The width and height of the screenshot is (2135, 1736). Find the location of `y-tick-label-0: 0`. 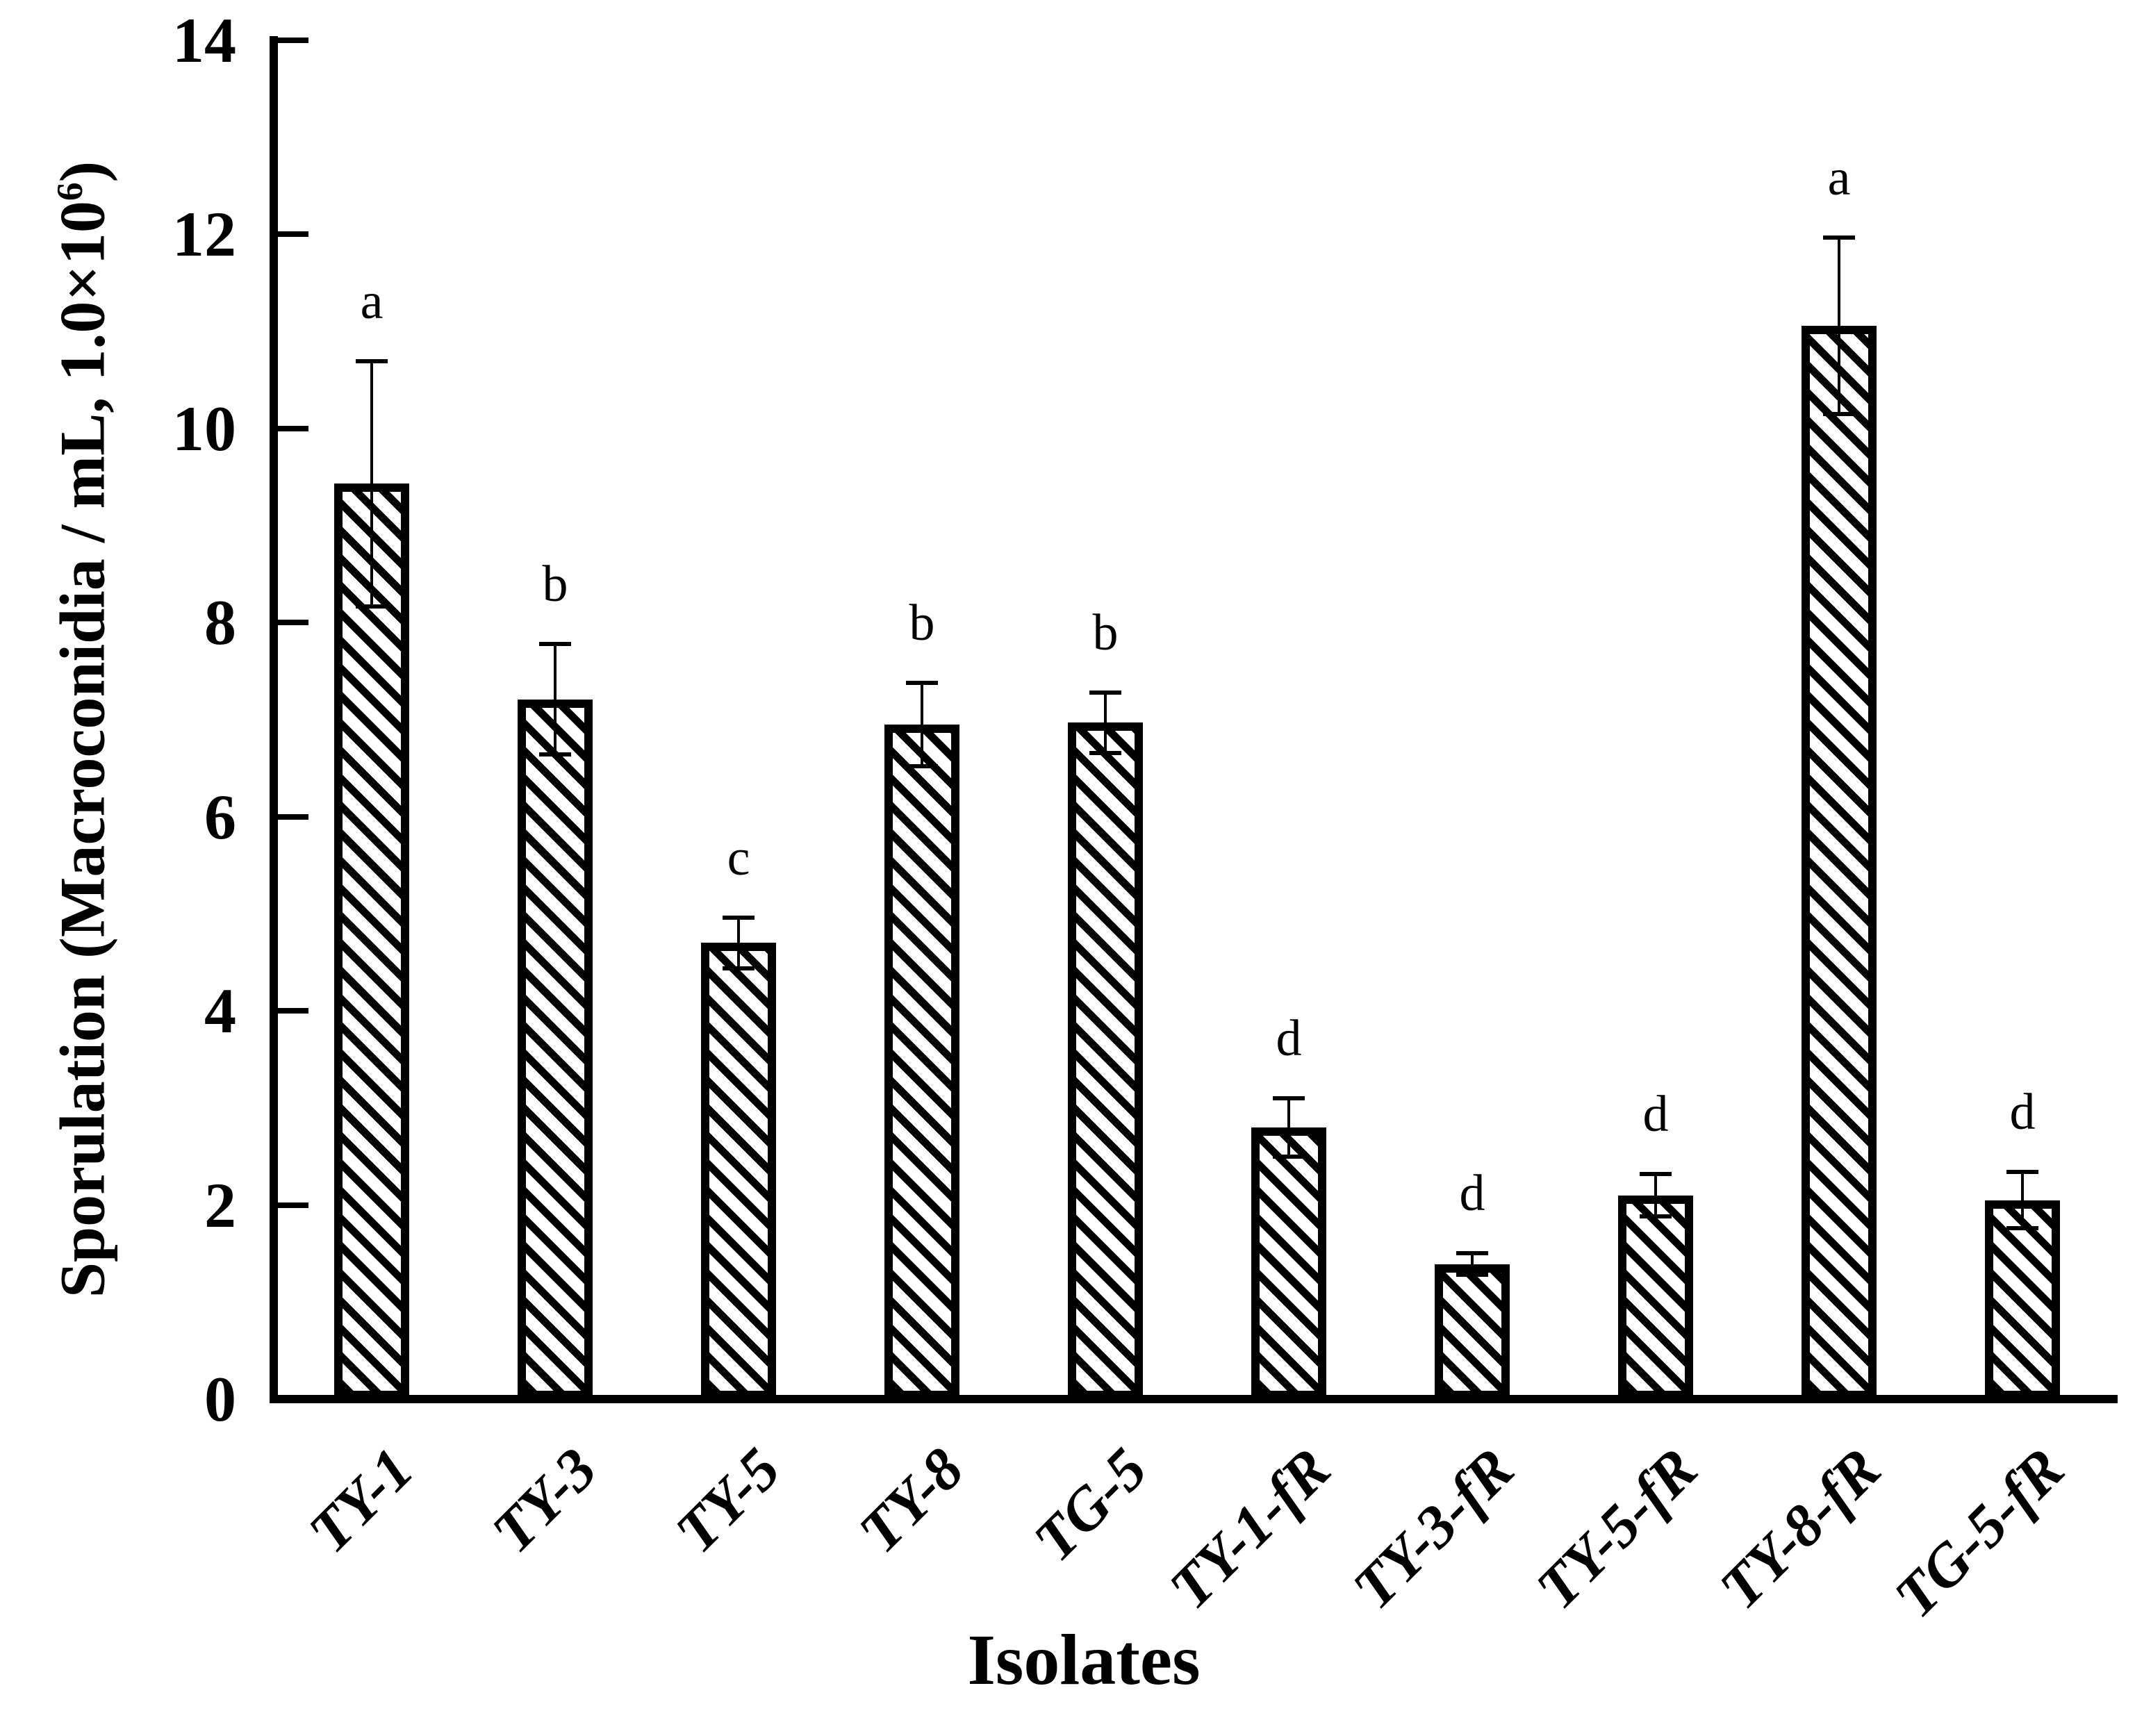

y-tick-label-0: 0 is located at coordinates (220, 1399).